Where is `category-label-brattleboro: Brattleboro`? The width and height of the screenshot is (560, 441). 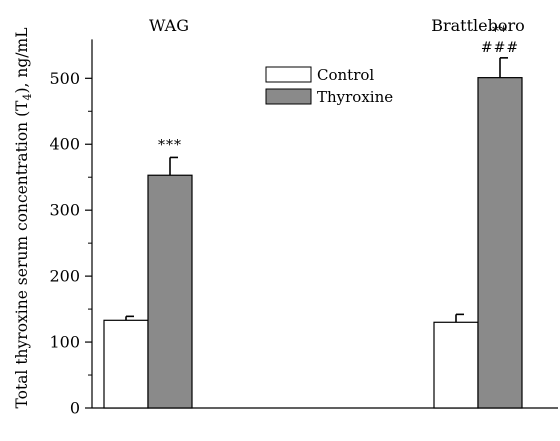 category-label-brattleboro: Brattleboro is located at coordinates (478, 25).